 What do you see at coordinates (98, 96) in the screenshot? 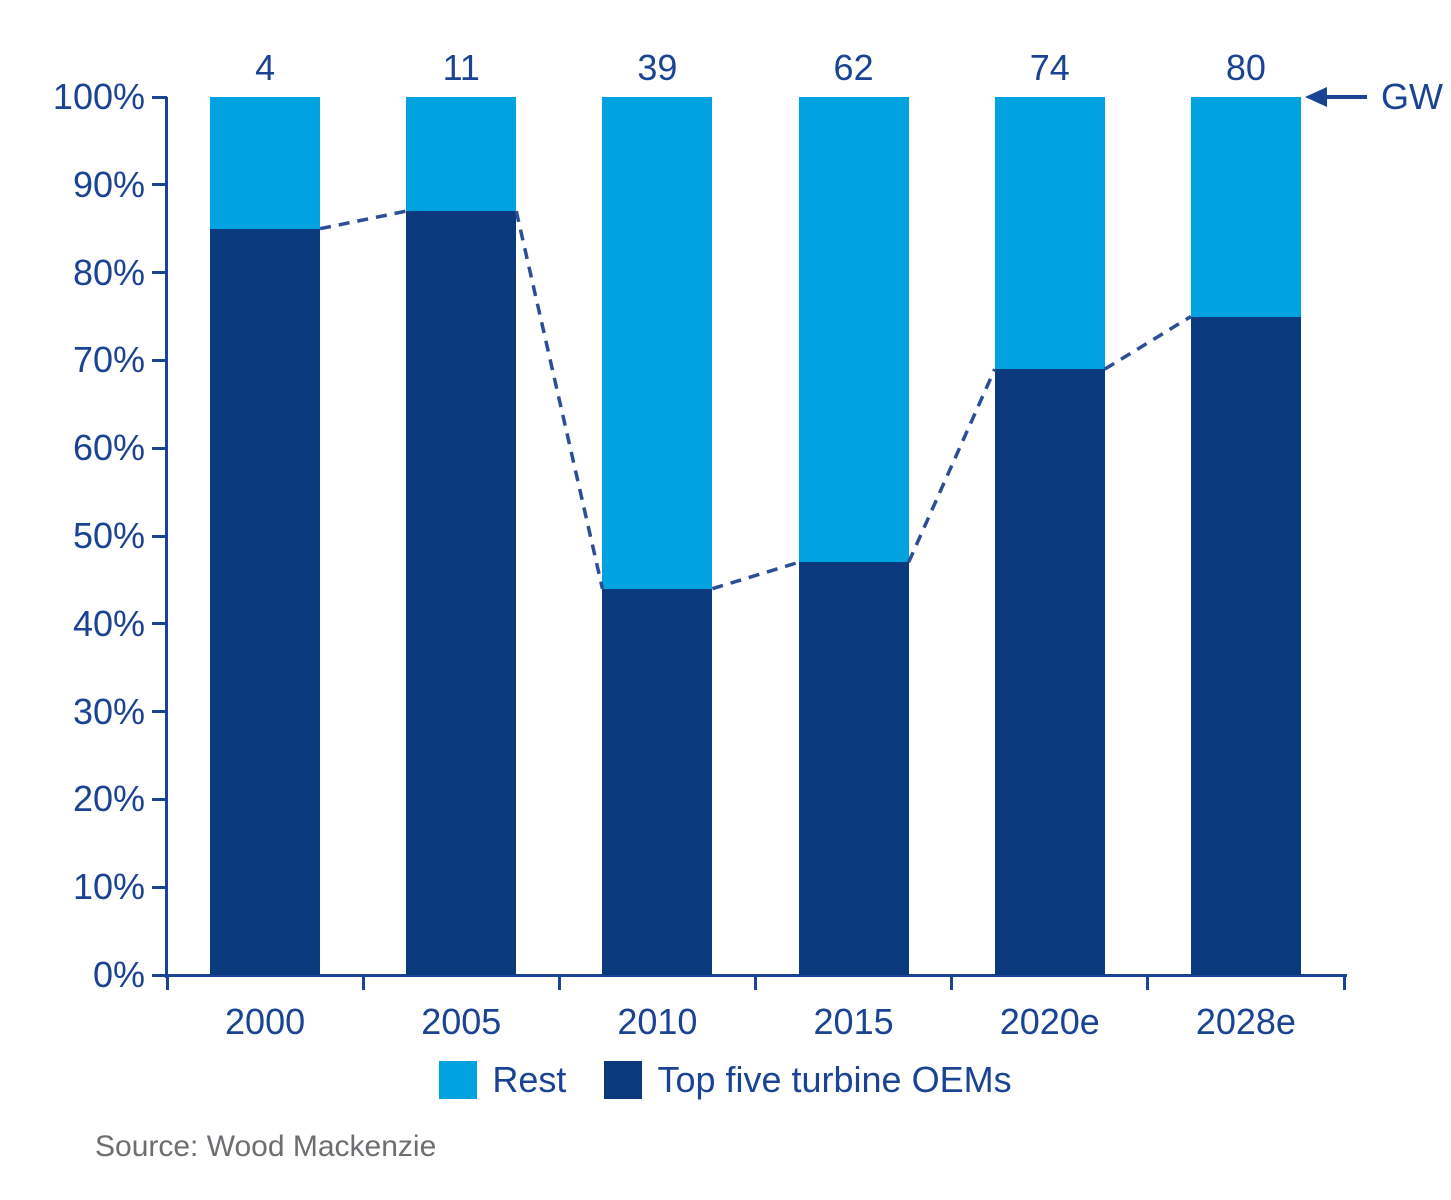
I see `y-tick-label: 100%` at bounding box center [98, 96].